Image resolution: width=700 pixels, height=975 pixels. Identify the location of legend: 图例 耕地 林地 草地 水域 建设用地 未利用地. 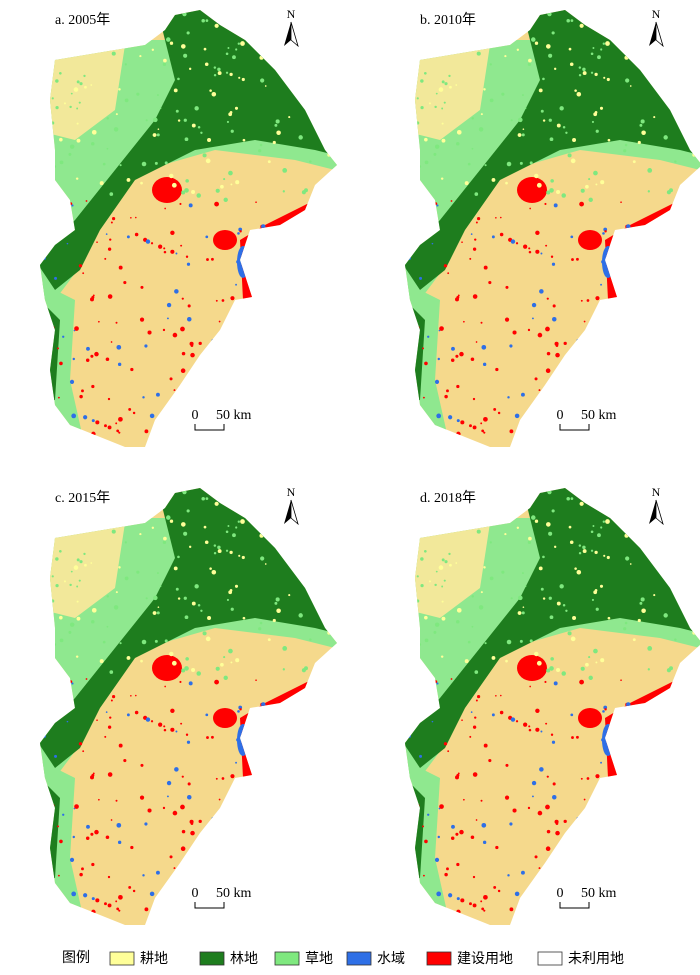
(343, 958).